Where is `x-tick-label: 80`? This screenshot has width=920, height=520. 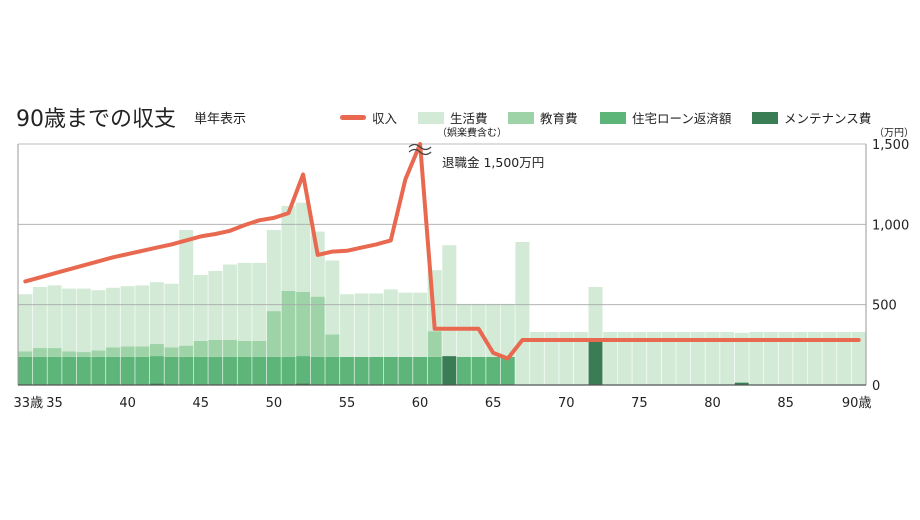
x-tick-label: 80 is located at coordinates (712, 403).